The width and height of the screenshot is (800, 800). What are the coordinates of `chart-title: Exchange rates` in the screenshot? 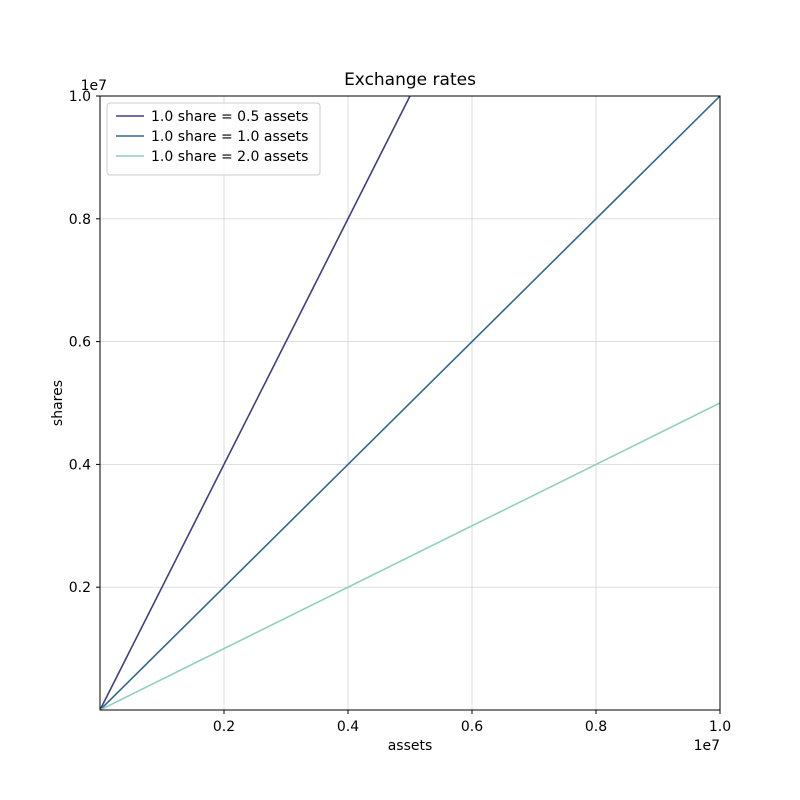 It's located at (410, 80).